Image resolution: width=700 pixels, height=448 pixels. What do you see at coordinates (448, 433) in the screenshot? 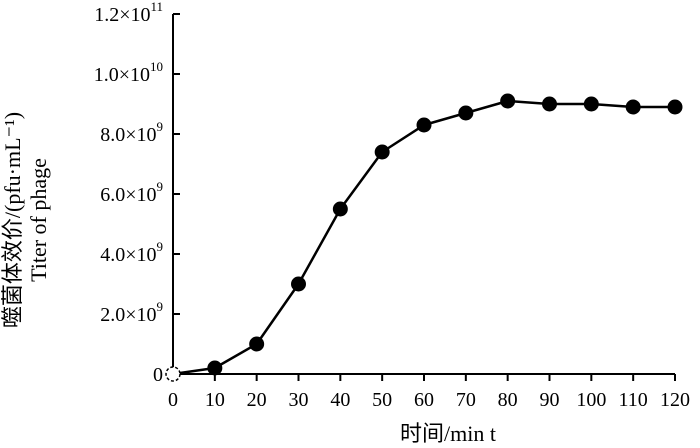
I see `x-axis-title: 时间/min t` at bounding box center [448, 433].